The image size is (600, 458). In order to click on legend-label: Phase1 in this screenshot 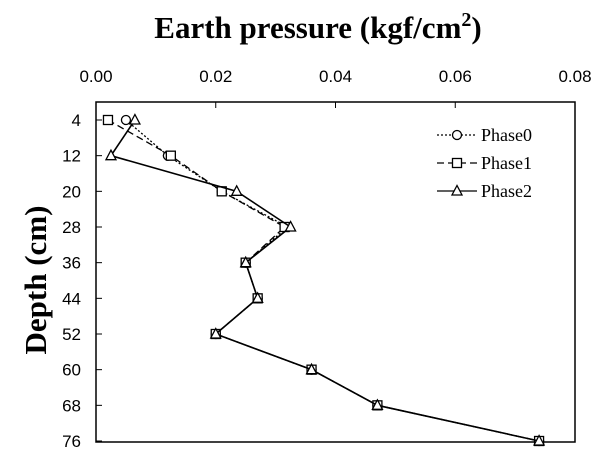, I will do `click(506, 163)`.